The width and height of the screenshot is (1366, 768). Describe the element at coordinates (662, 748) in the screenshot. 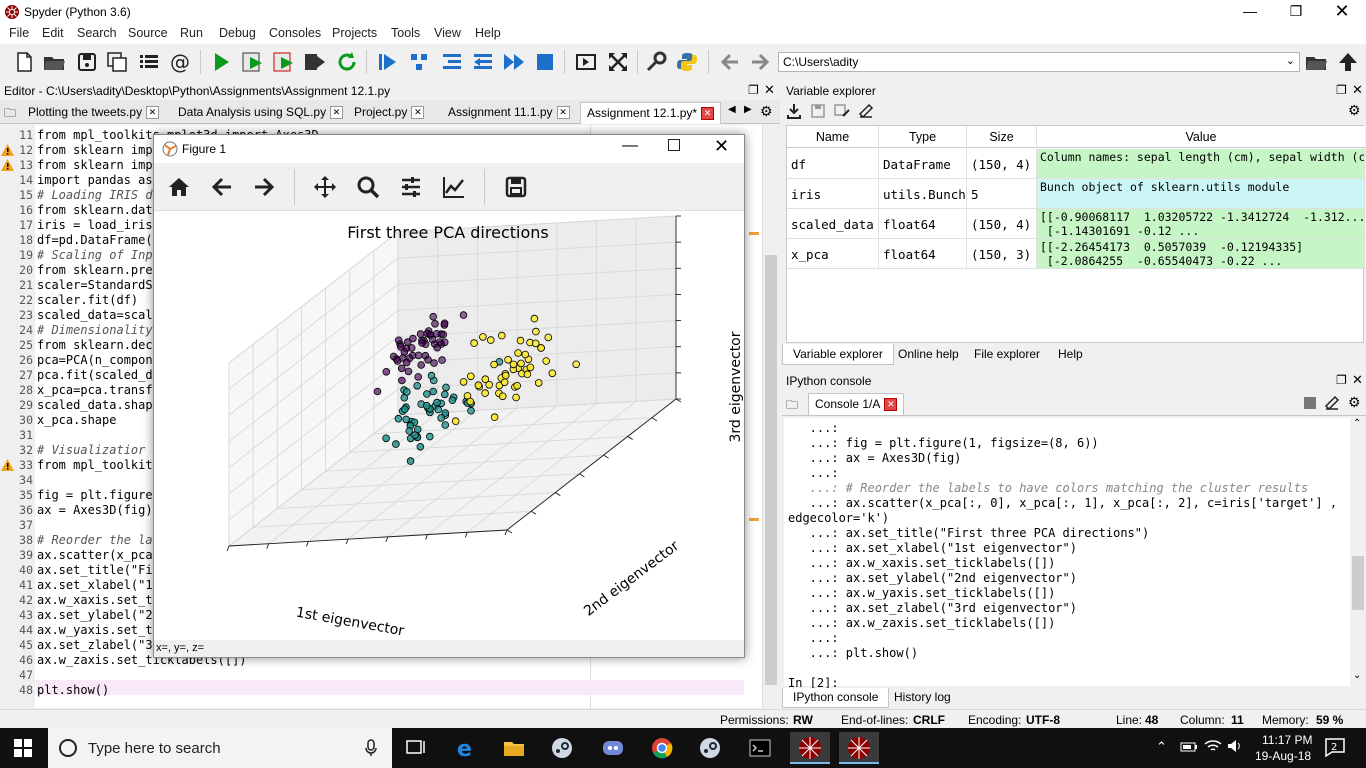

I see `chrome-icon` at that location.